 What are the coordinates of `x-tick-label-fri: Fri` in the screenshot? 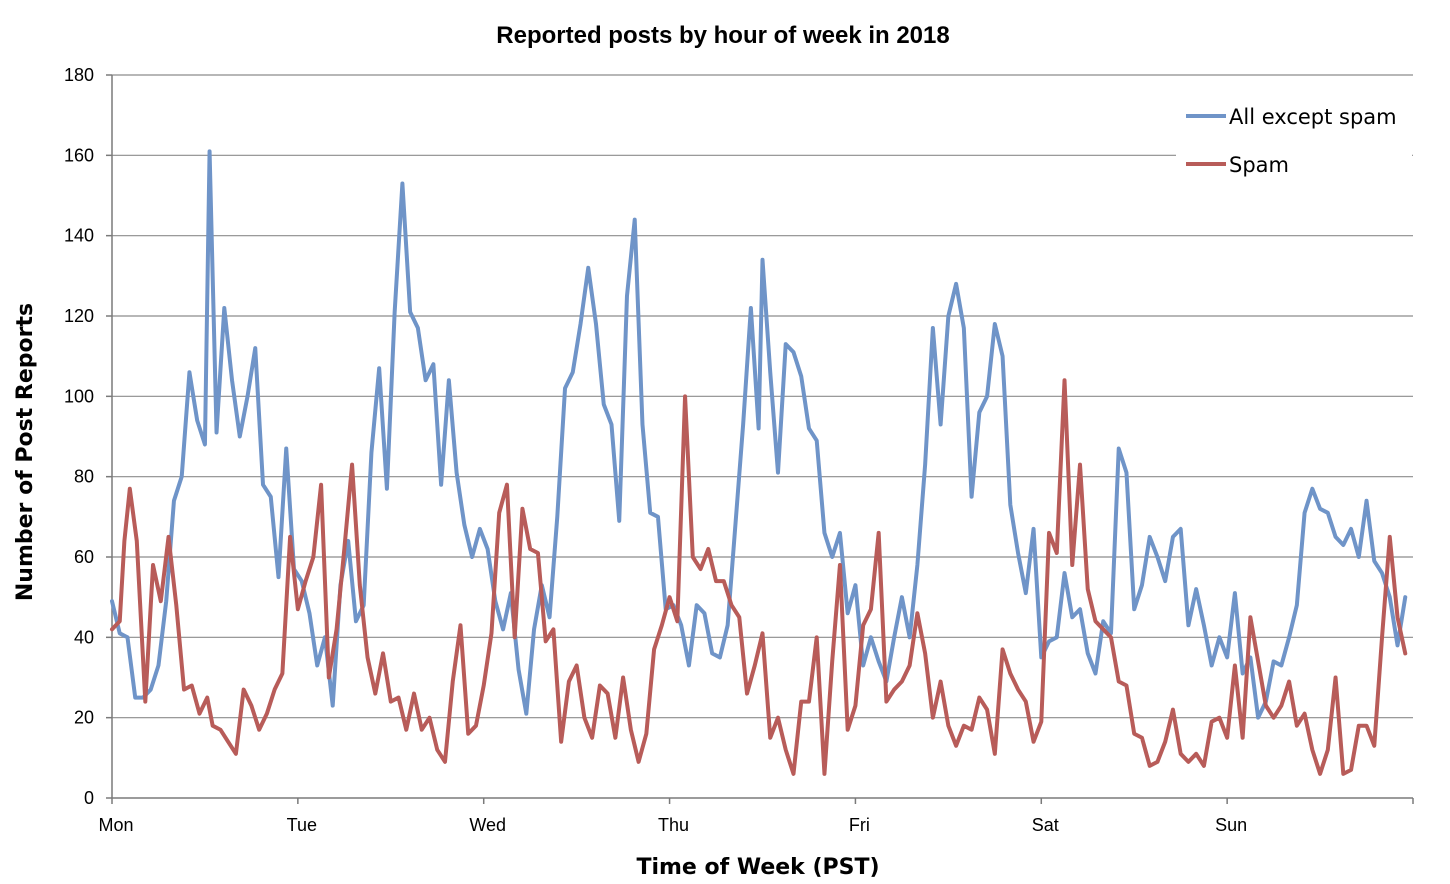 It's located at (859, 825).